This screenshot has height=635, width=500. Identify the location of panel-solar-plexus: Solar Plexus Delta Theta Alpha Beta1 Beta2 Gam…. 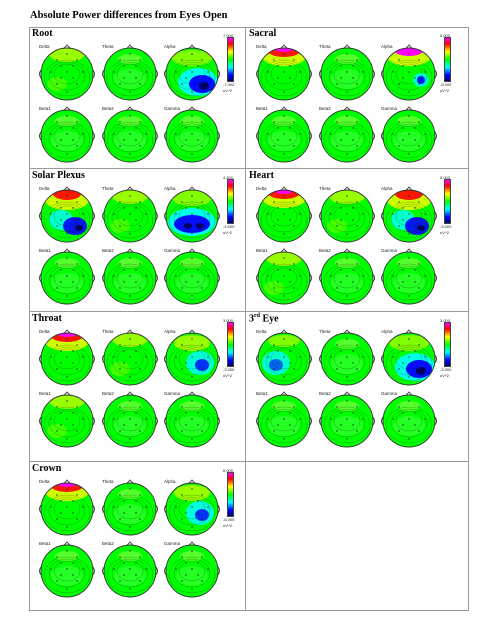
(137, 239).